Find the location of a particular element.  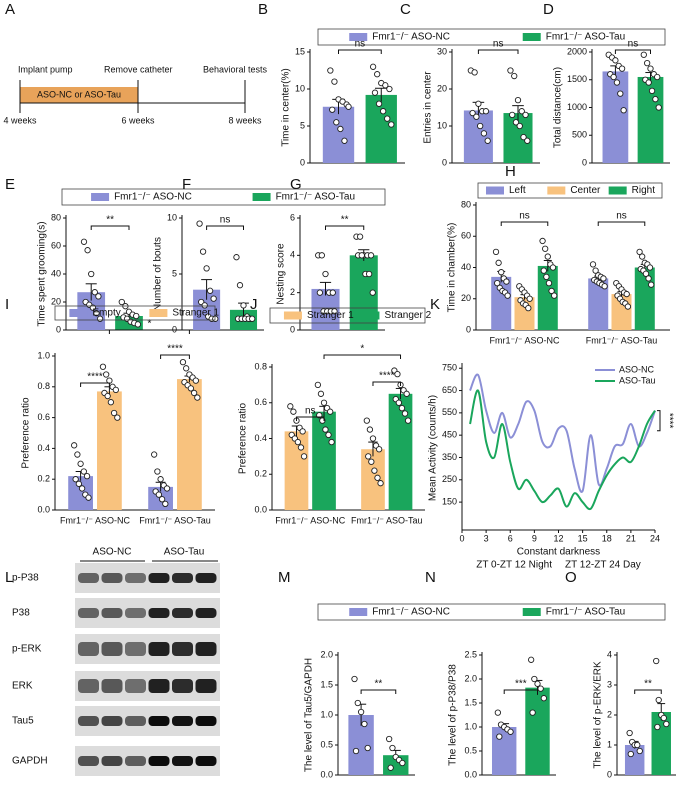

y-tick-label: 1.5 is located at coordinates (326, 684).